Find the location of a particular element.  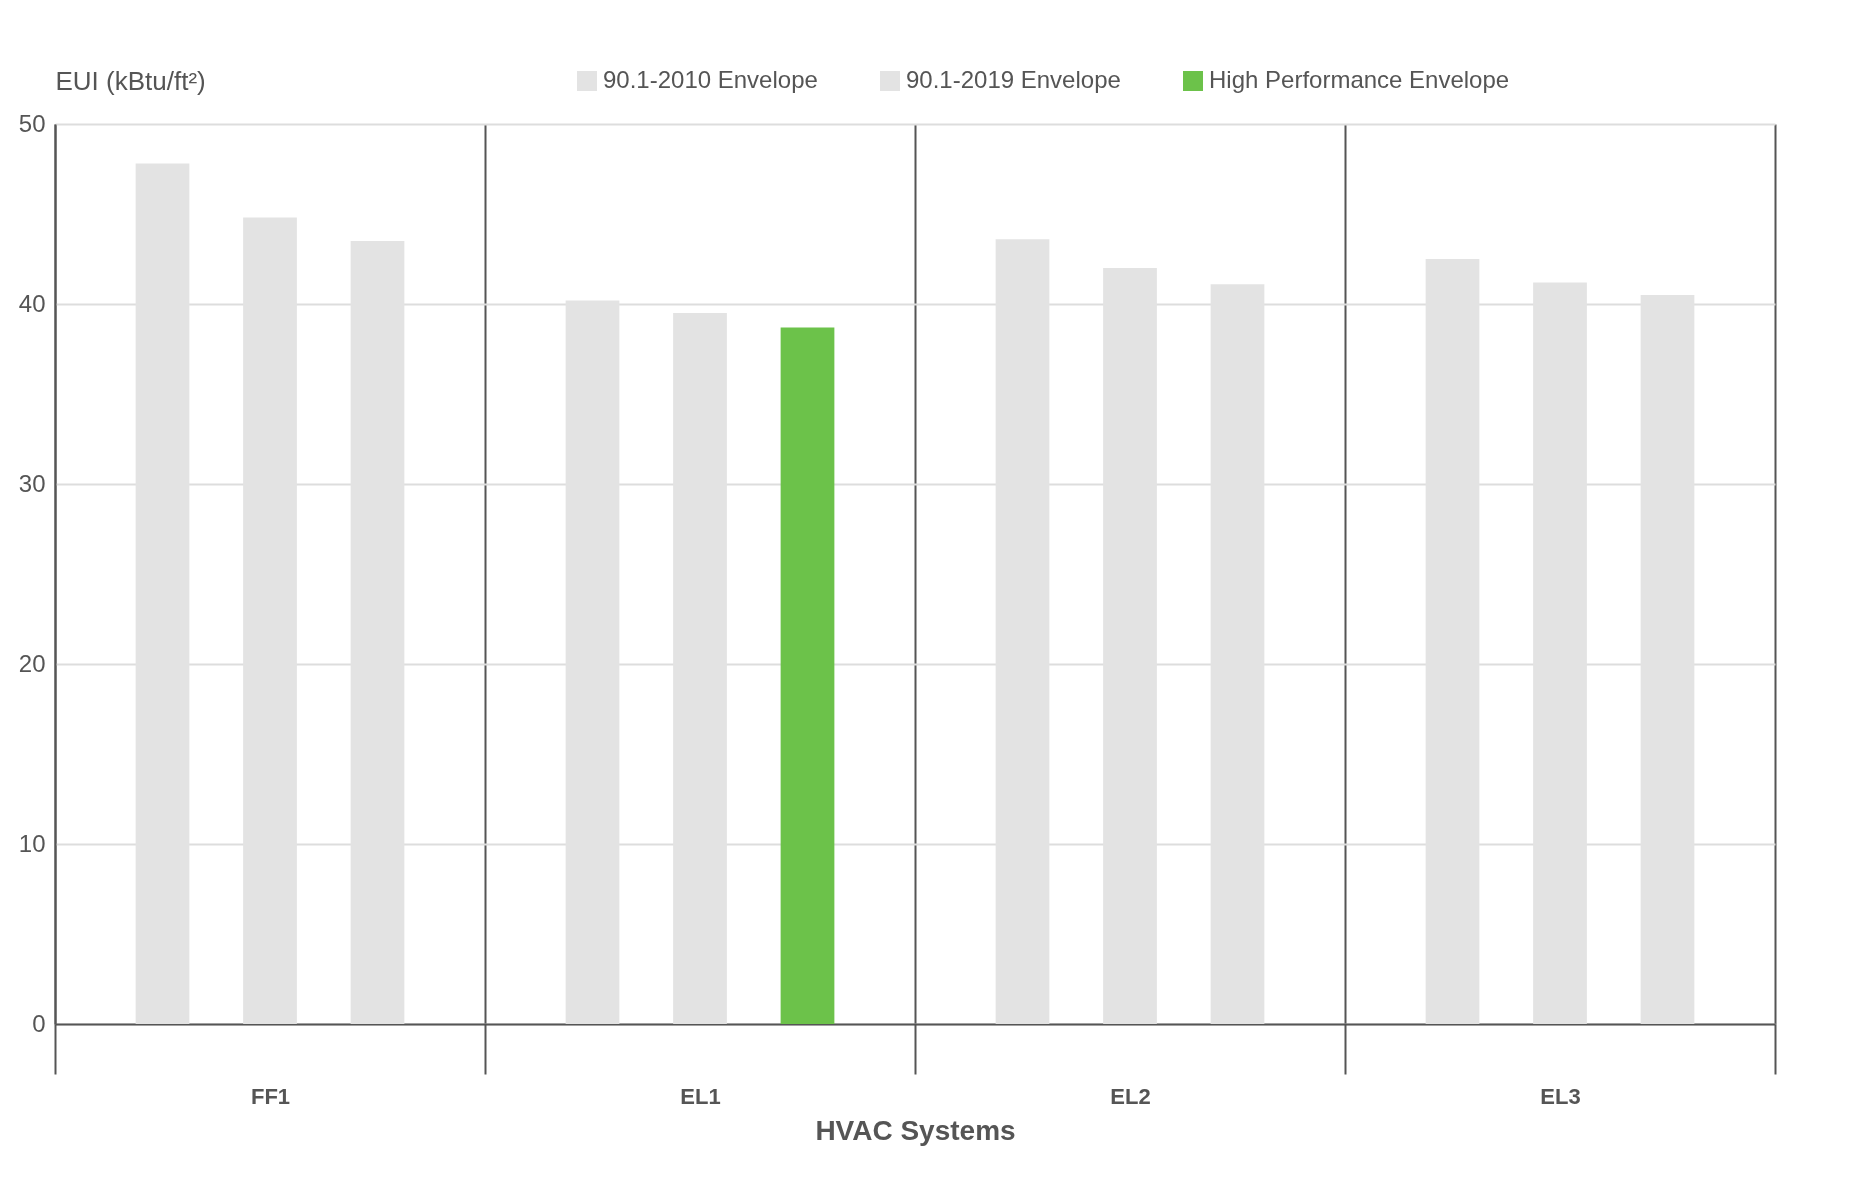

y-tick-label: 40 is located at coordinates (32, 303).